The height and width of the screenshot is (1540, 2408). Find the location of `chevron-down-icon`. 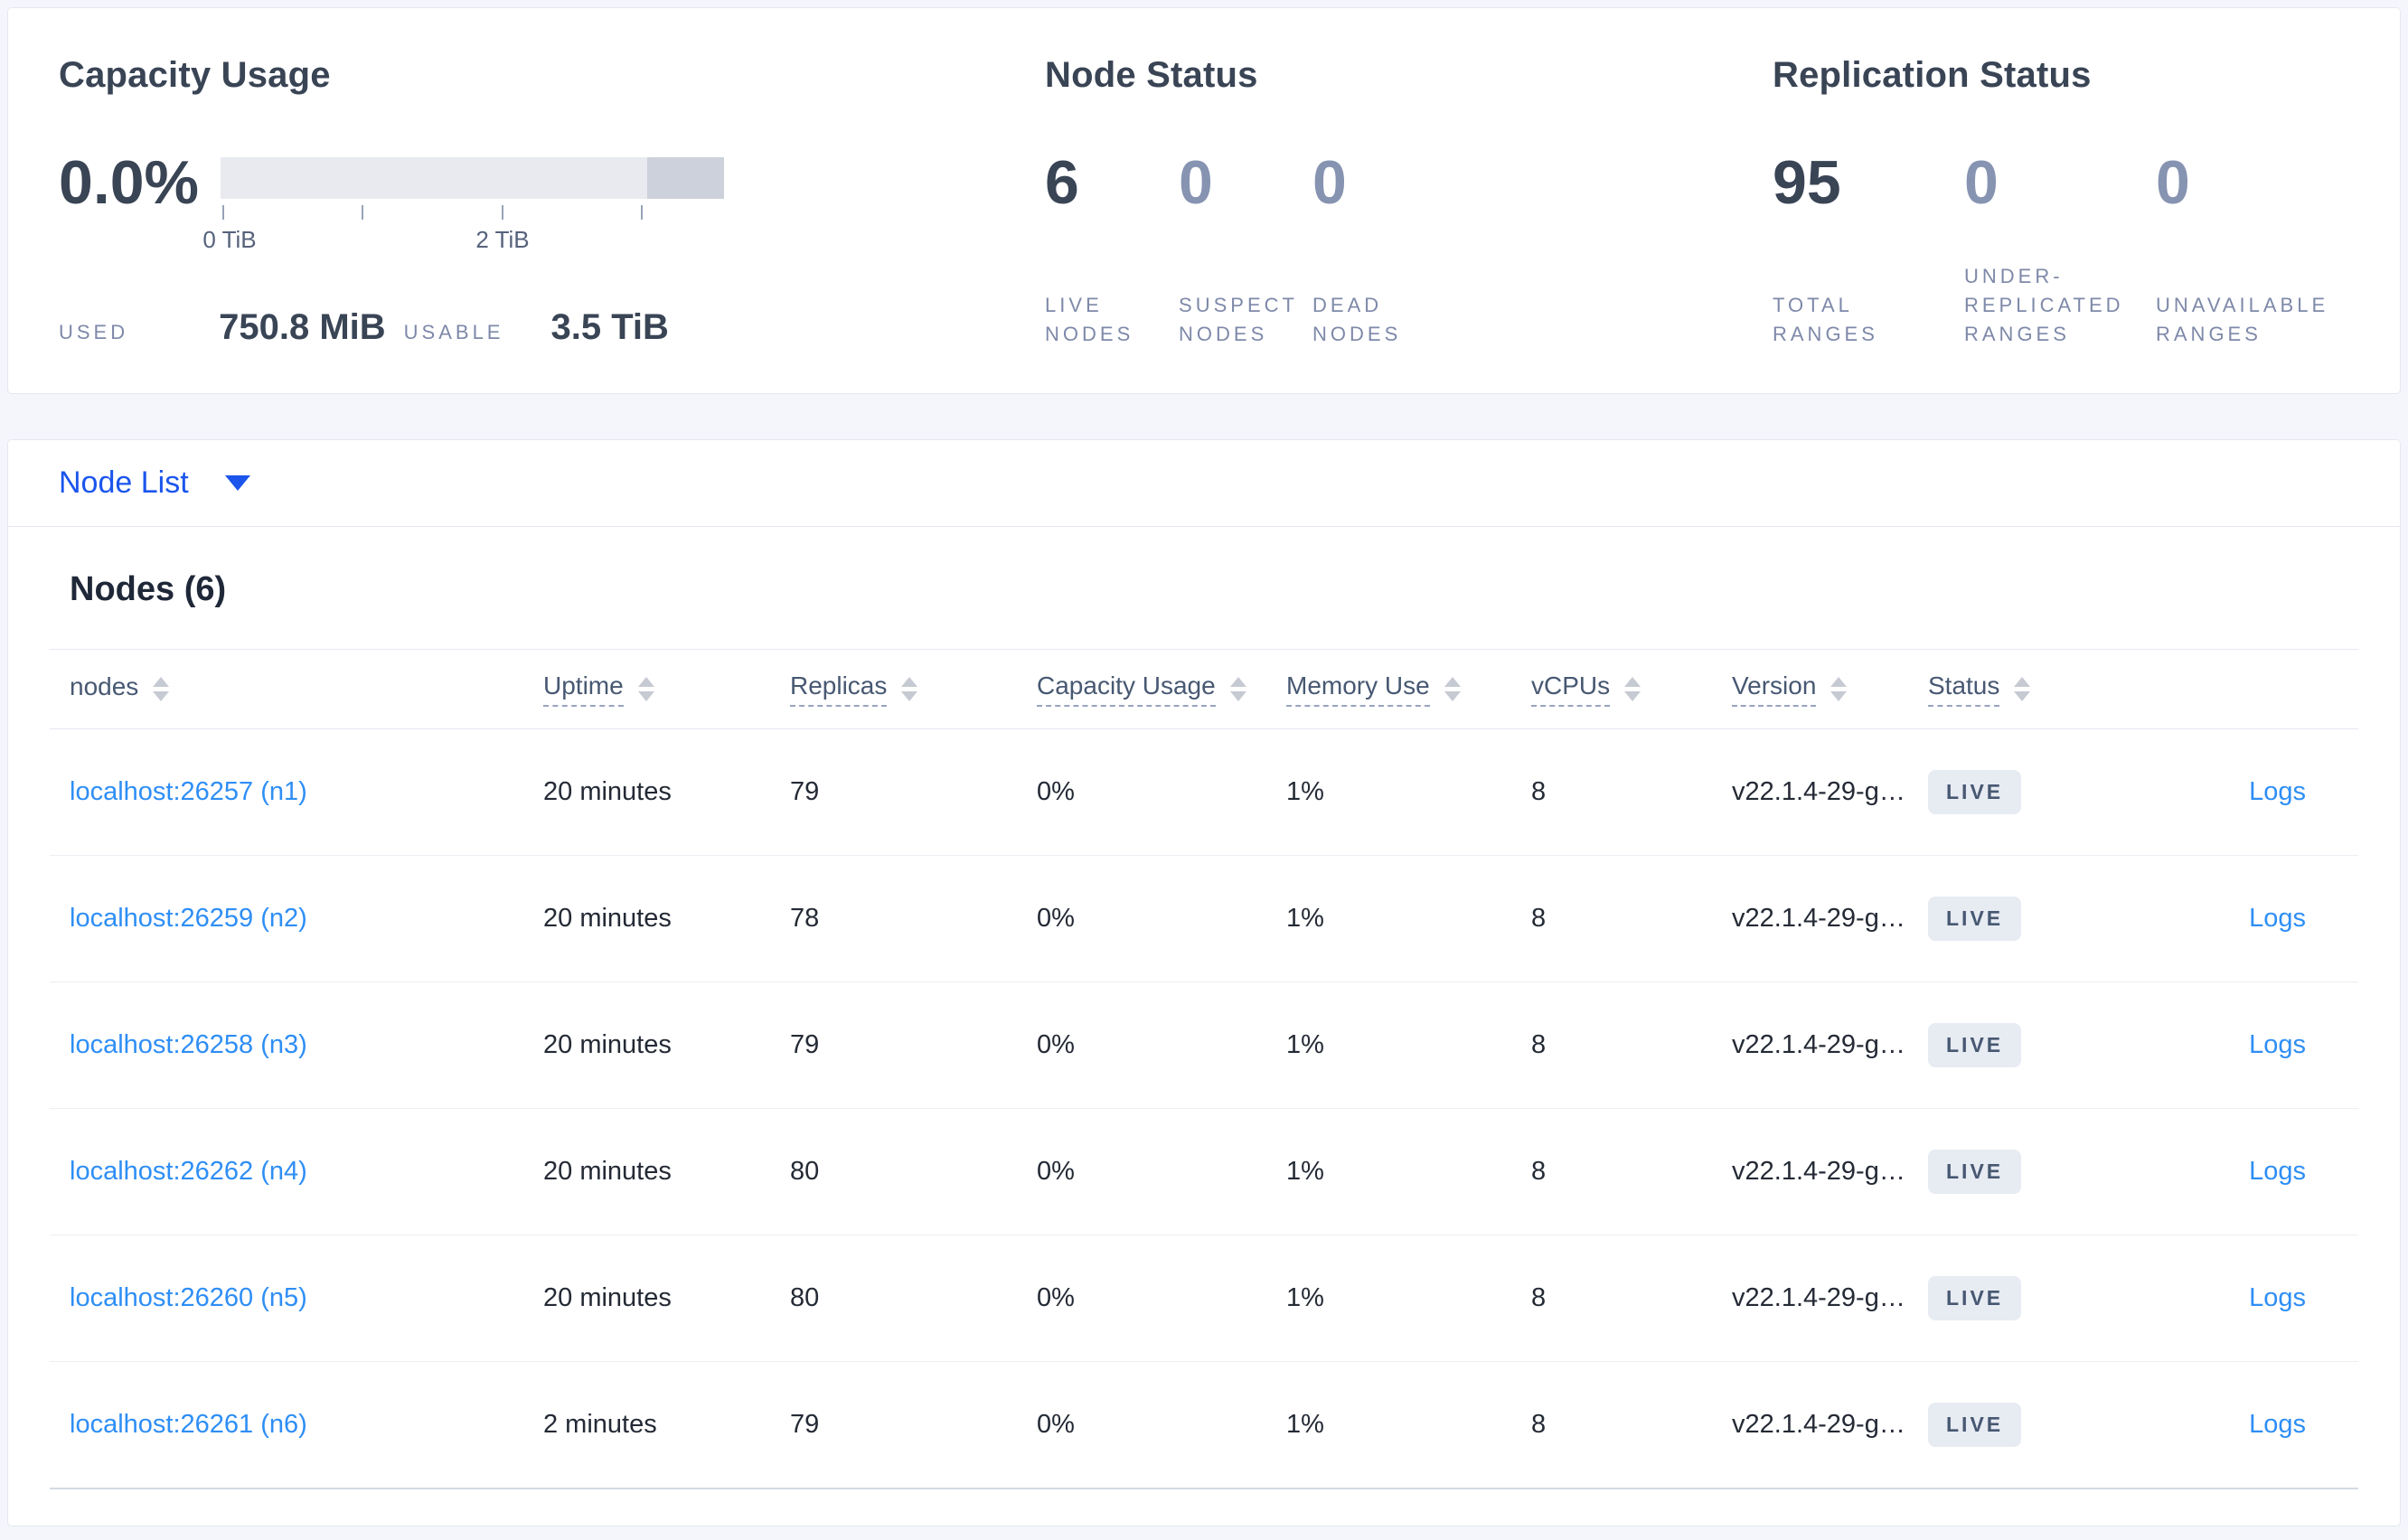

chevron-down-icon is located at coordinates (237, 483).